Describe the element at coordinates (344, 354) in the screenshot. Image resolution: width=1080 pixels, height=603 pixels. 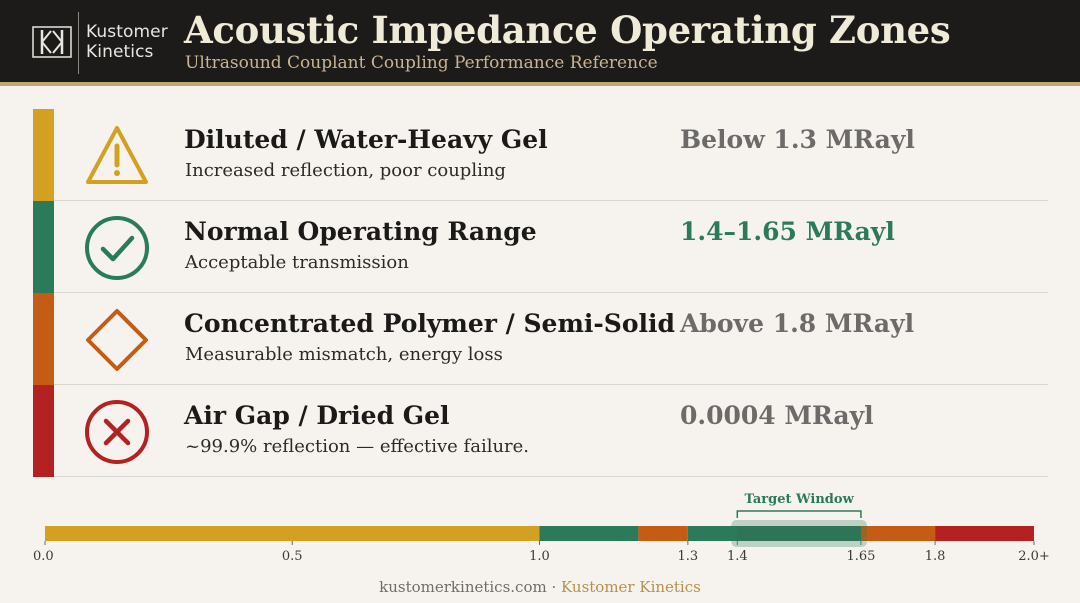
I see `zone-description: Measurable mismatch, energy loss` at that location.